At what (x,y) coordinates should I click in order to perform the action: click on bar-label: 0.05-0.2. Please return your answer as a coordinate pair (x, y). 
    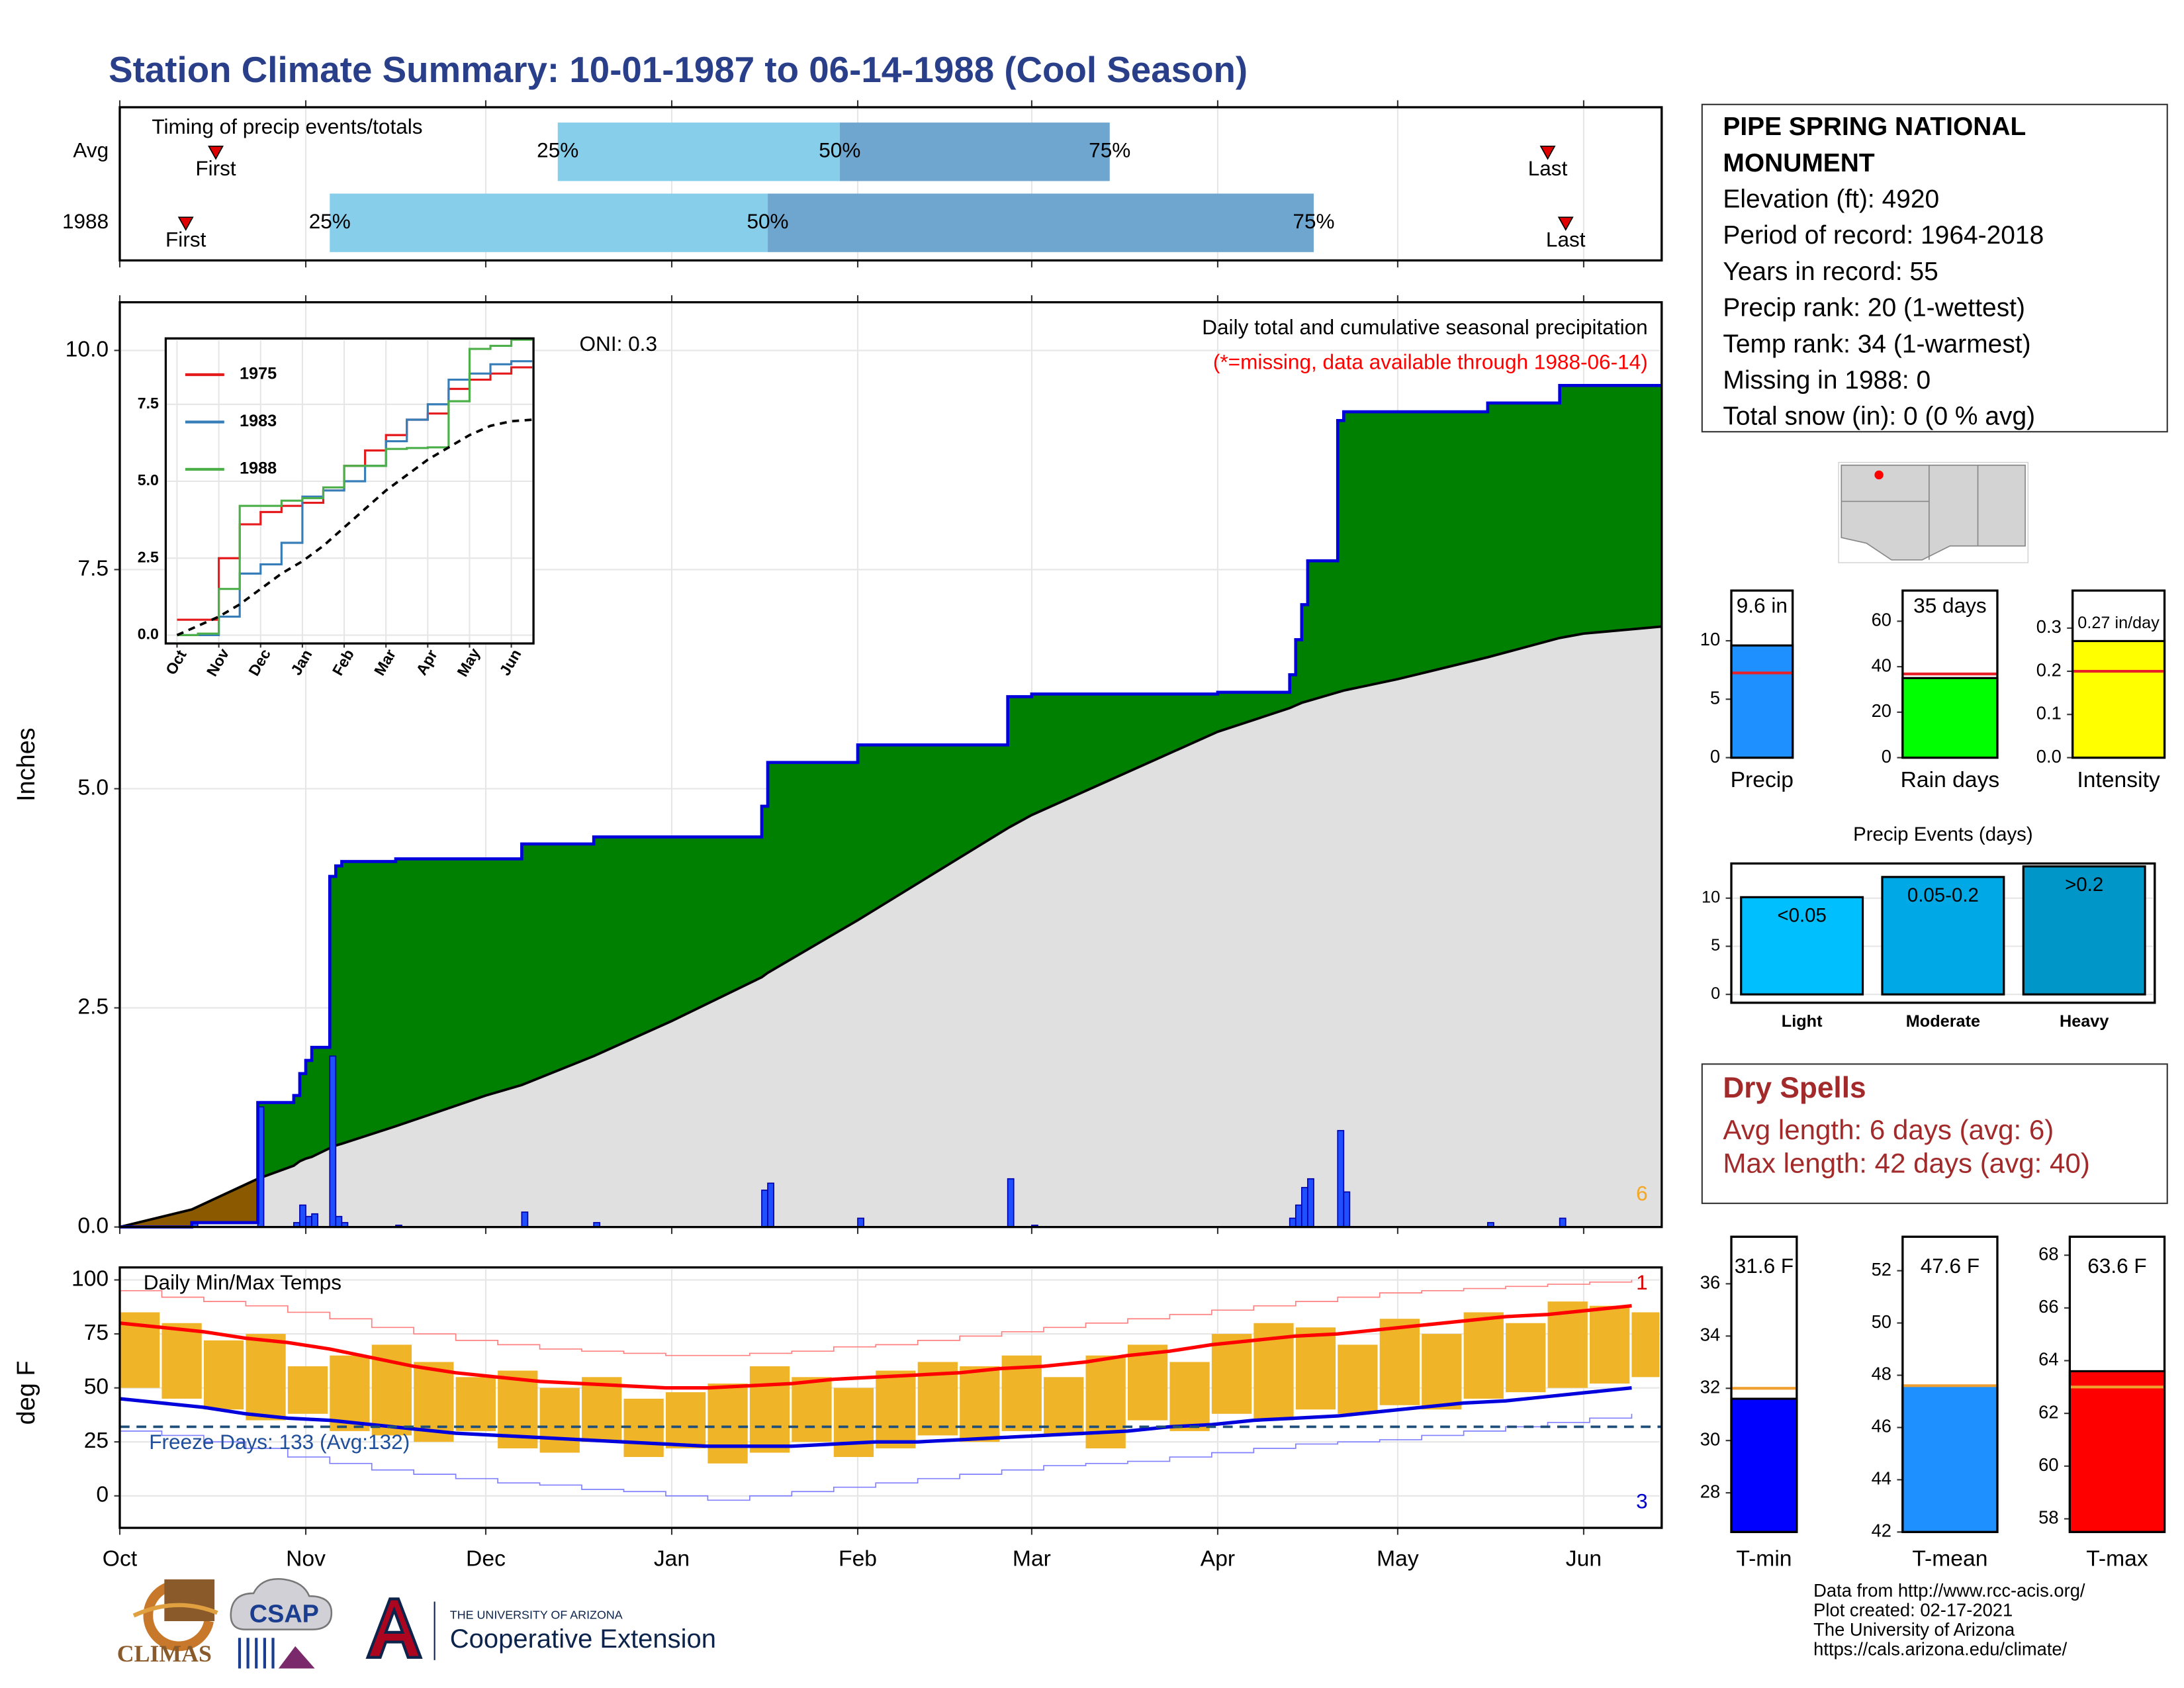
    Looking at the image, I should click on (1943, 895).